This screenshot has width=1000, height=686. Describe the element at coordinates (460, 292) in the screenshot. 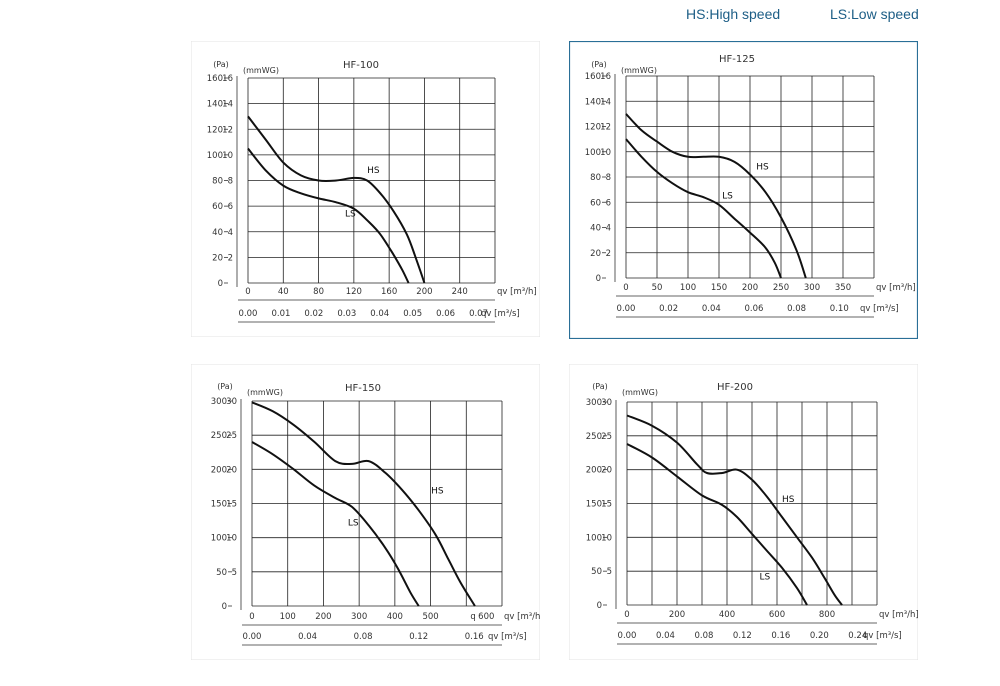

I see `x-tick-m3h: 240` at that location.